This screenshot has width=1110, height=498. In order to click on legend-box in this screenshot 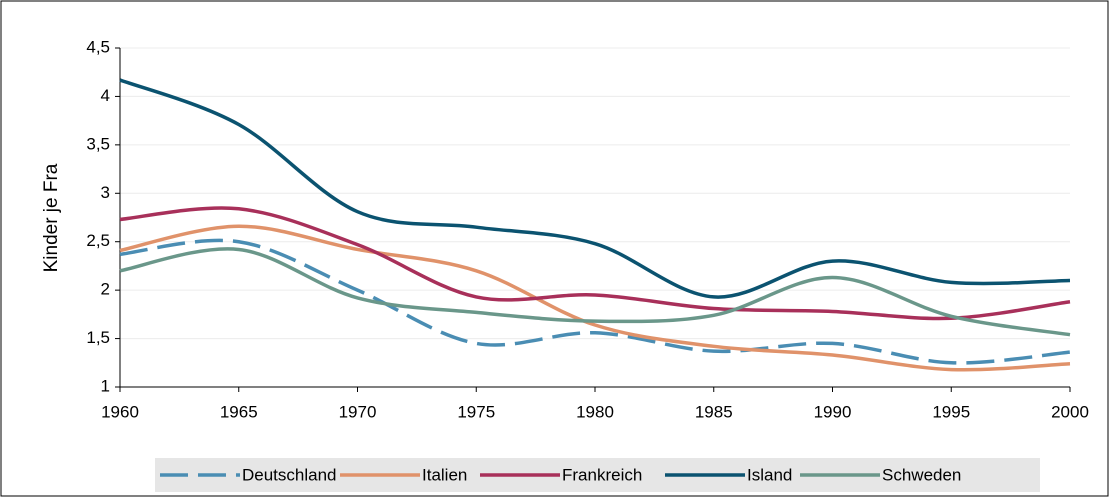, I will do `click(597, 475)`.